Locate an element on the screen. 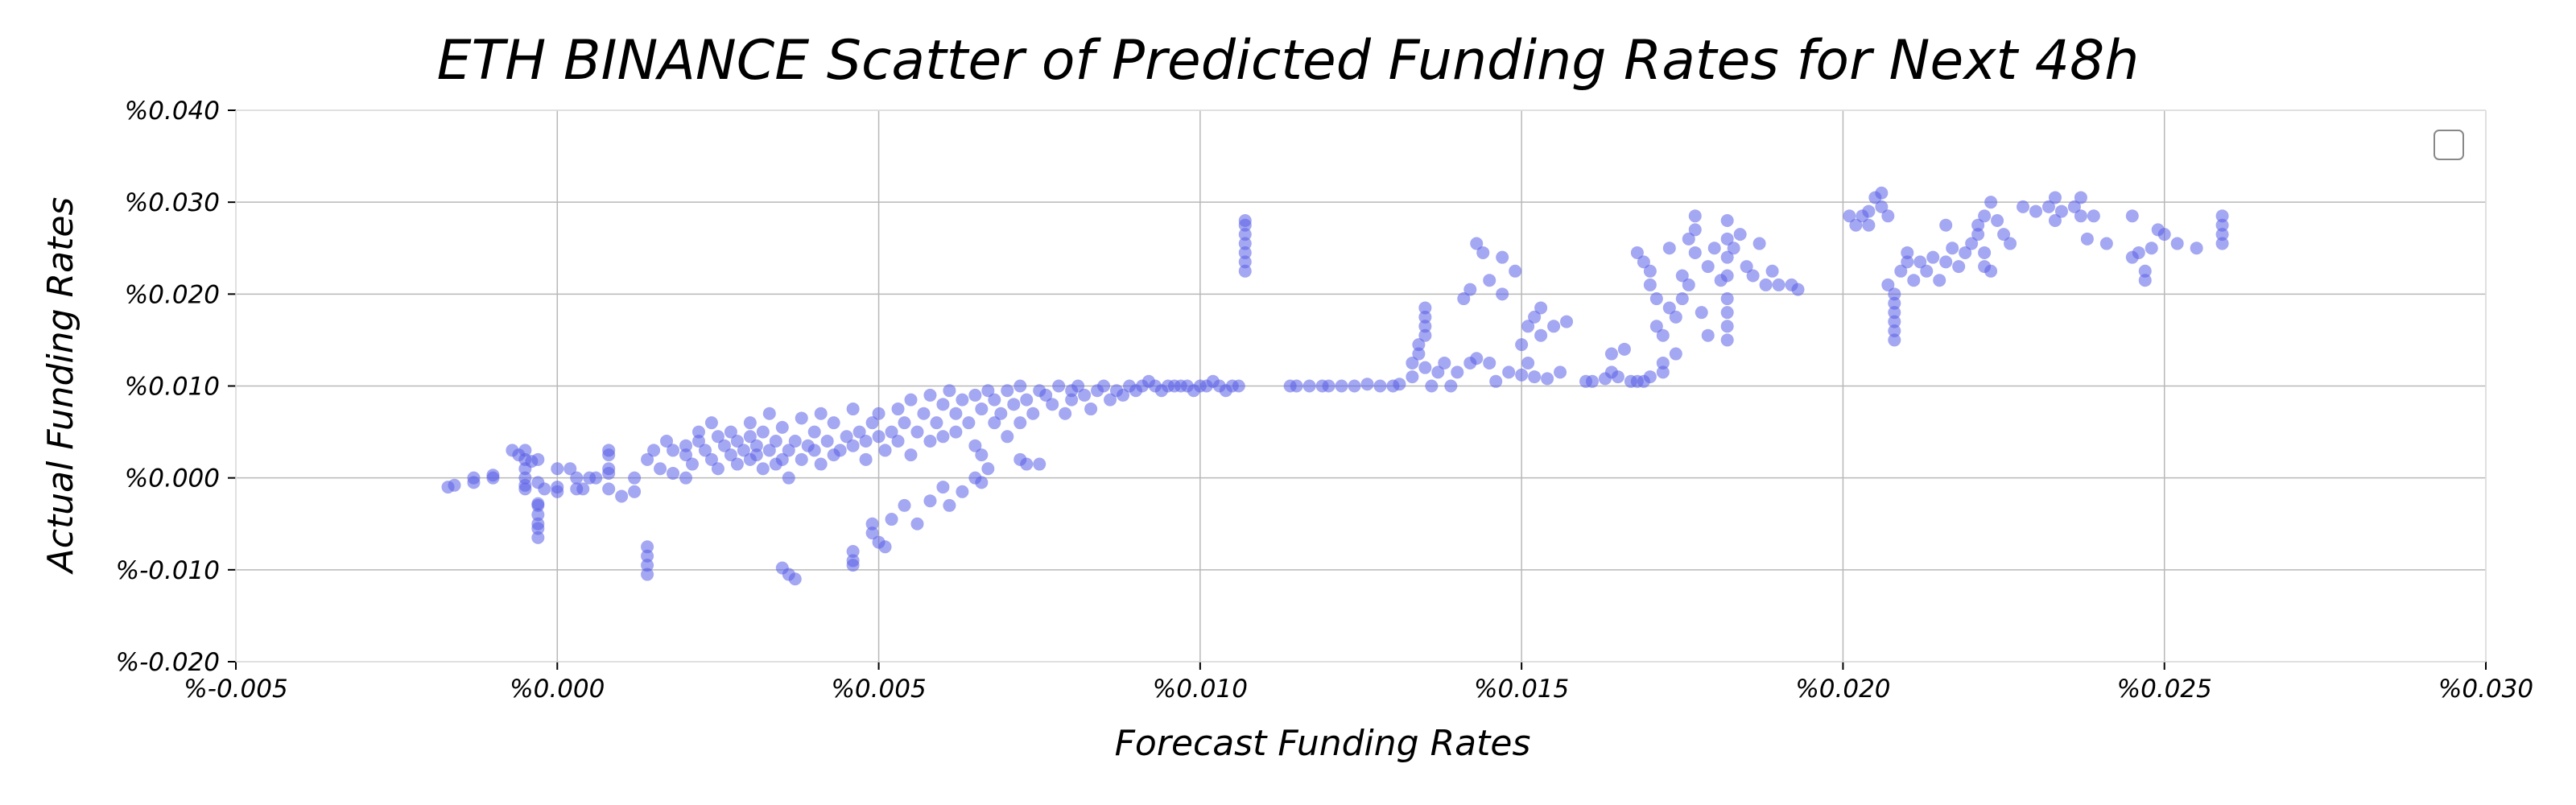 This screenshot has height=805, width=2576. legend-box is located at coordinates (2449, 145).